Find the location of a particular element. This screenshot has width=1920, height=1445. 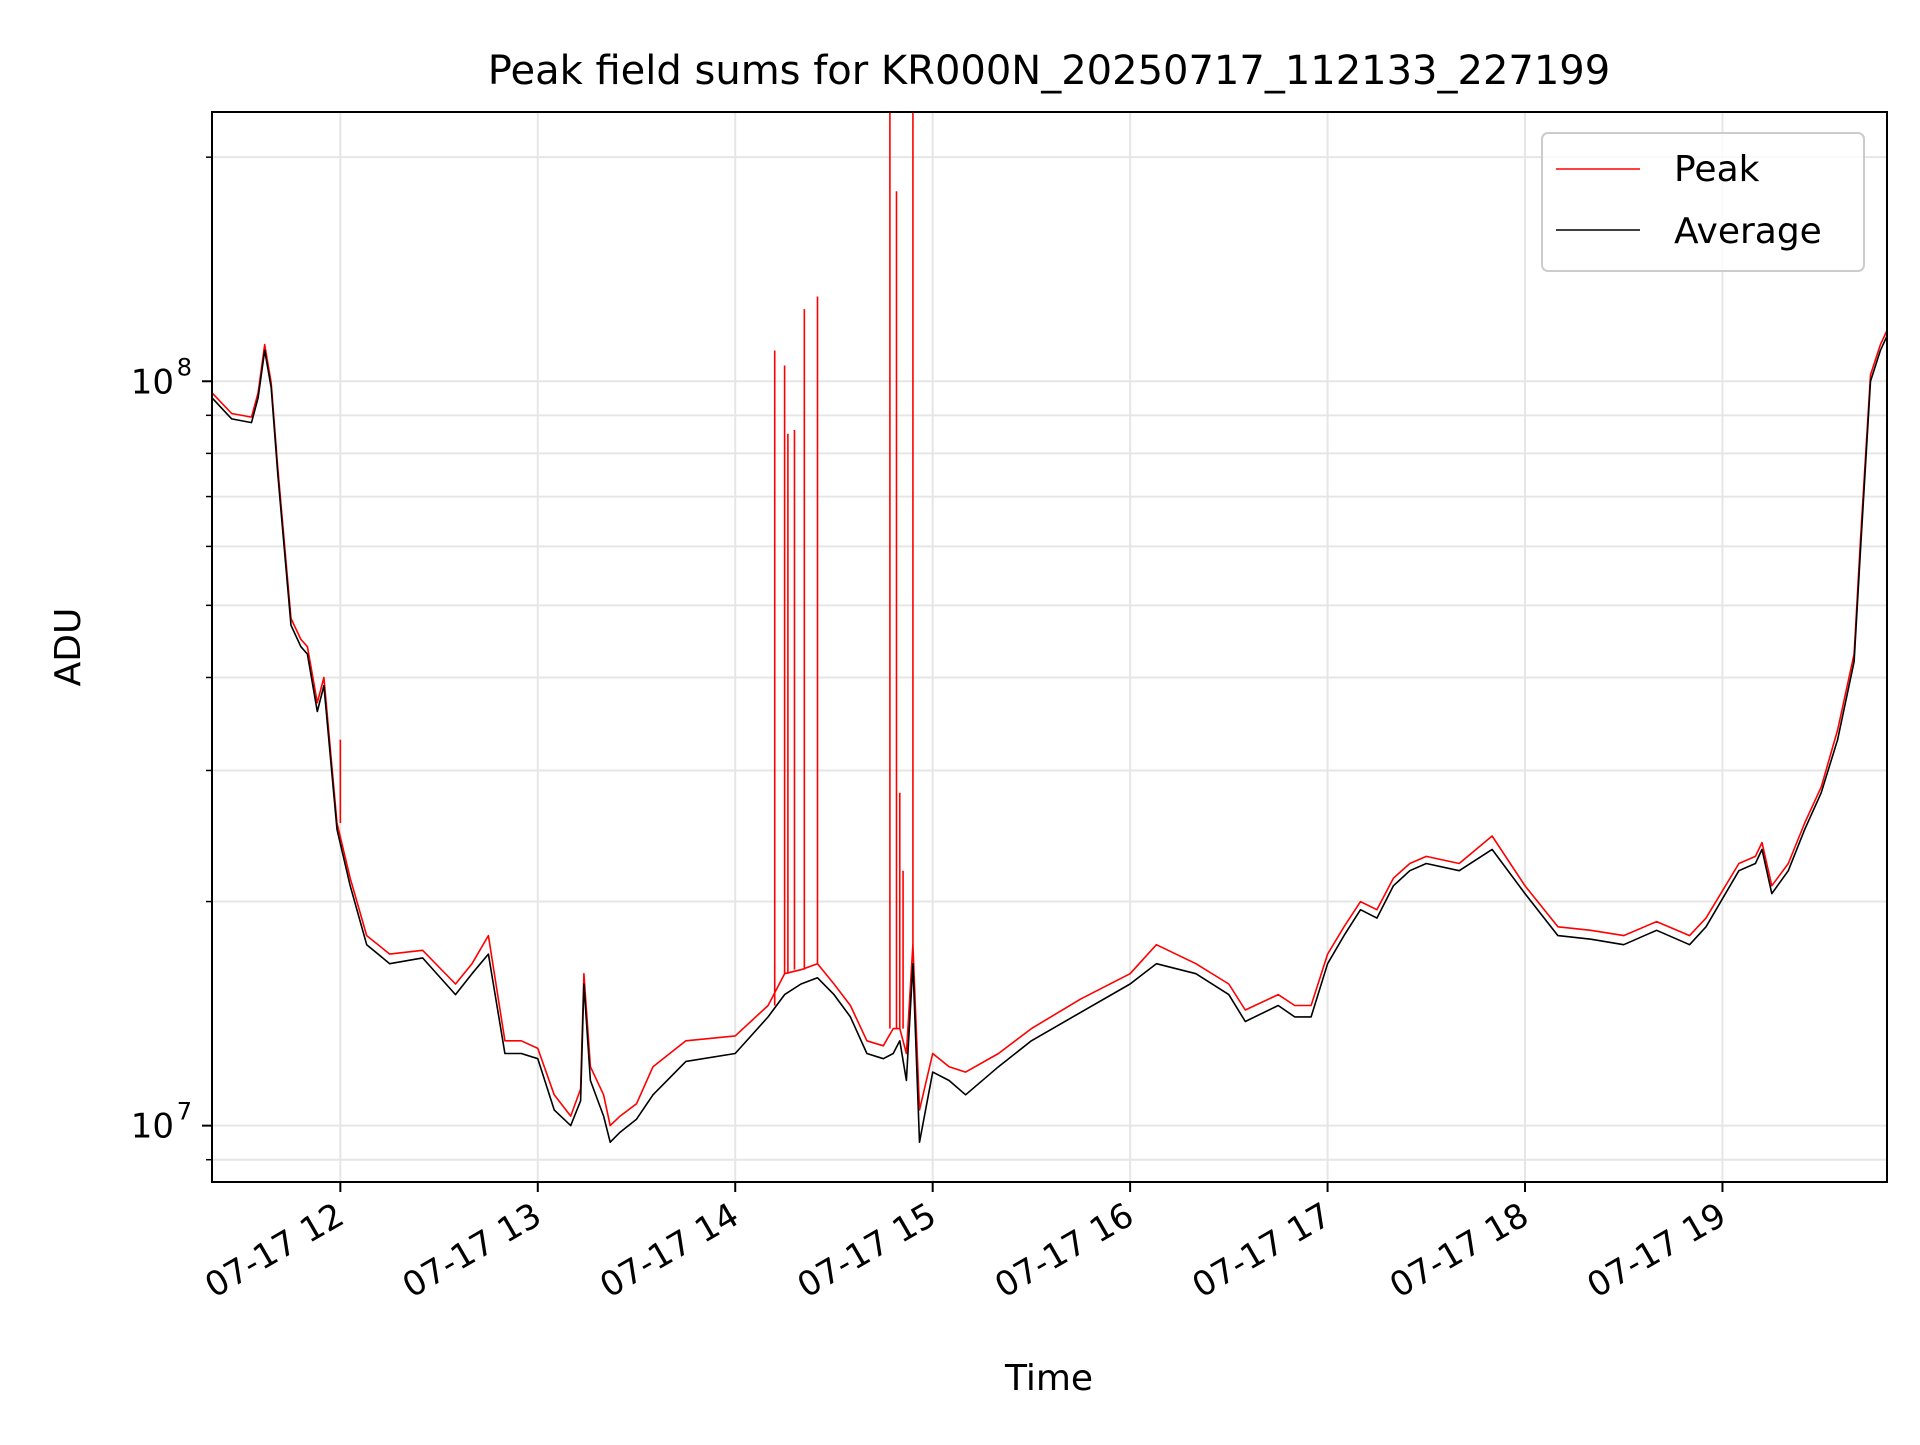

y-tick-label-exponent: 8 is located at coordinates (184, 367).